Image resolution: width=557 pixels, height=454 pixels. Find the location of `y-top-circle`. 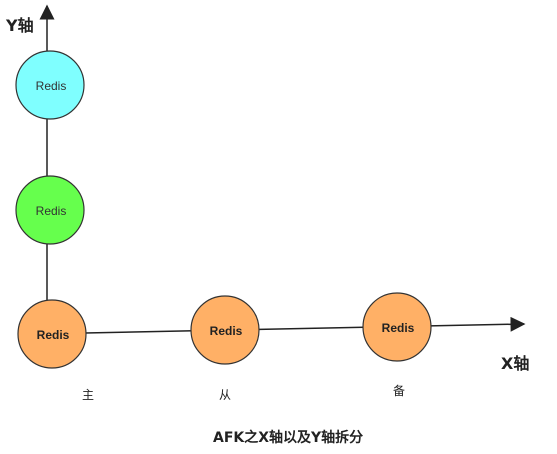

y-top-circle is located at coordinates (50, 85).